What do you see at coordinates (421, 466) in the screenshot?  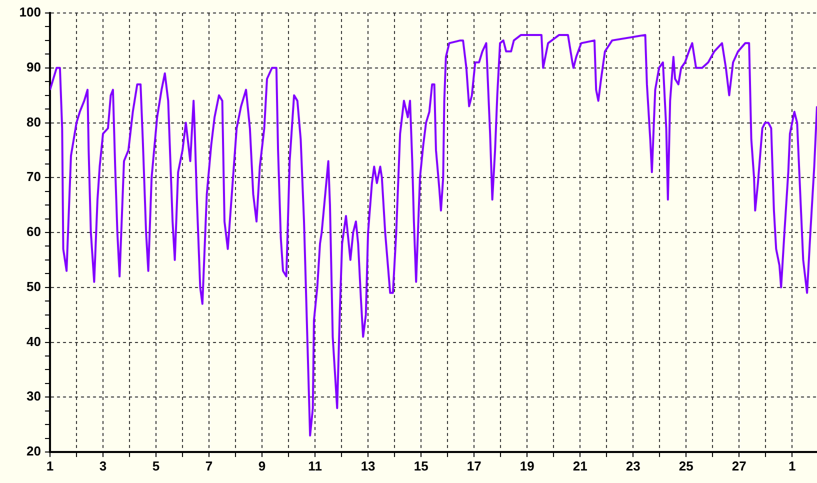 I see `x-tick-label: 15` at bounding box center [421, 466].